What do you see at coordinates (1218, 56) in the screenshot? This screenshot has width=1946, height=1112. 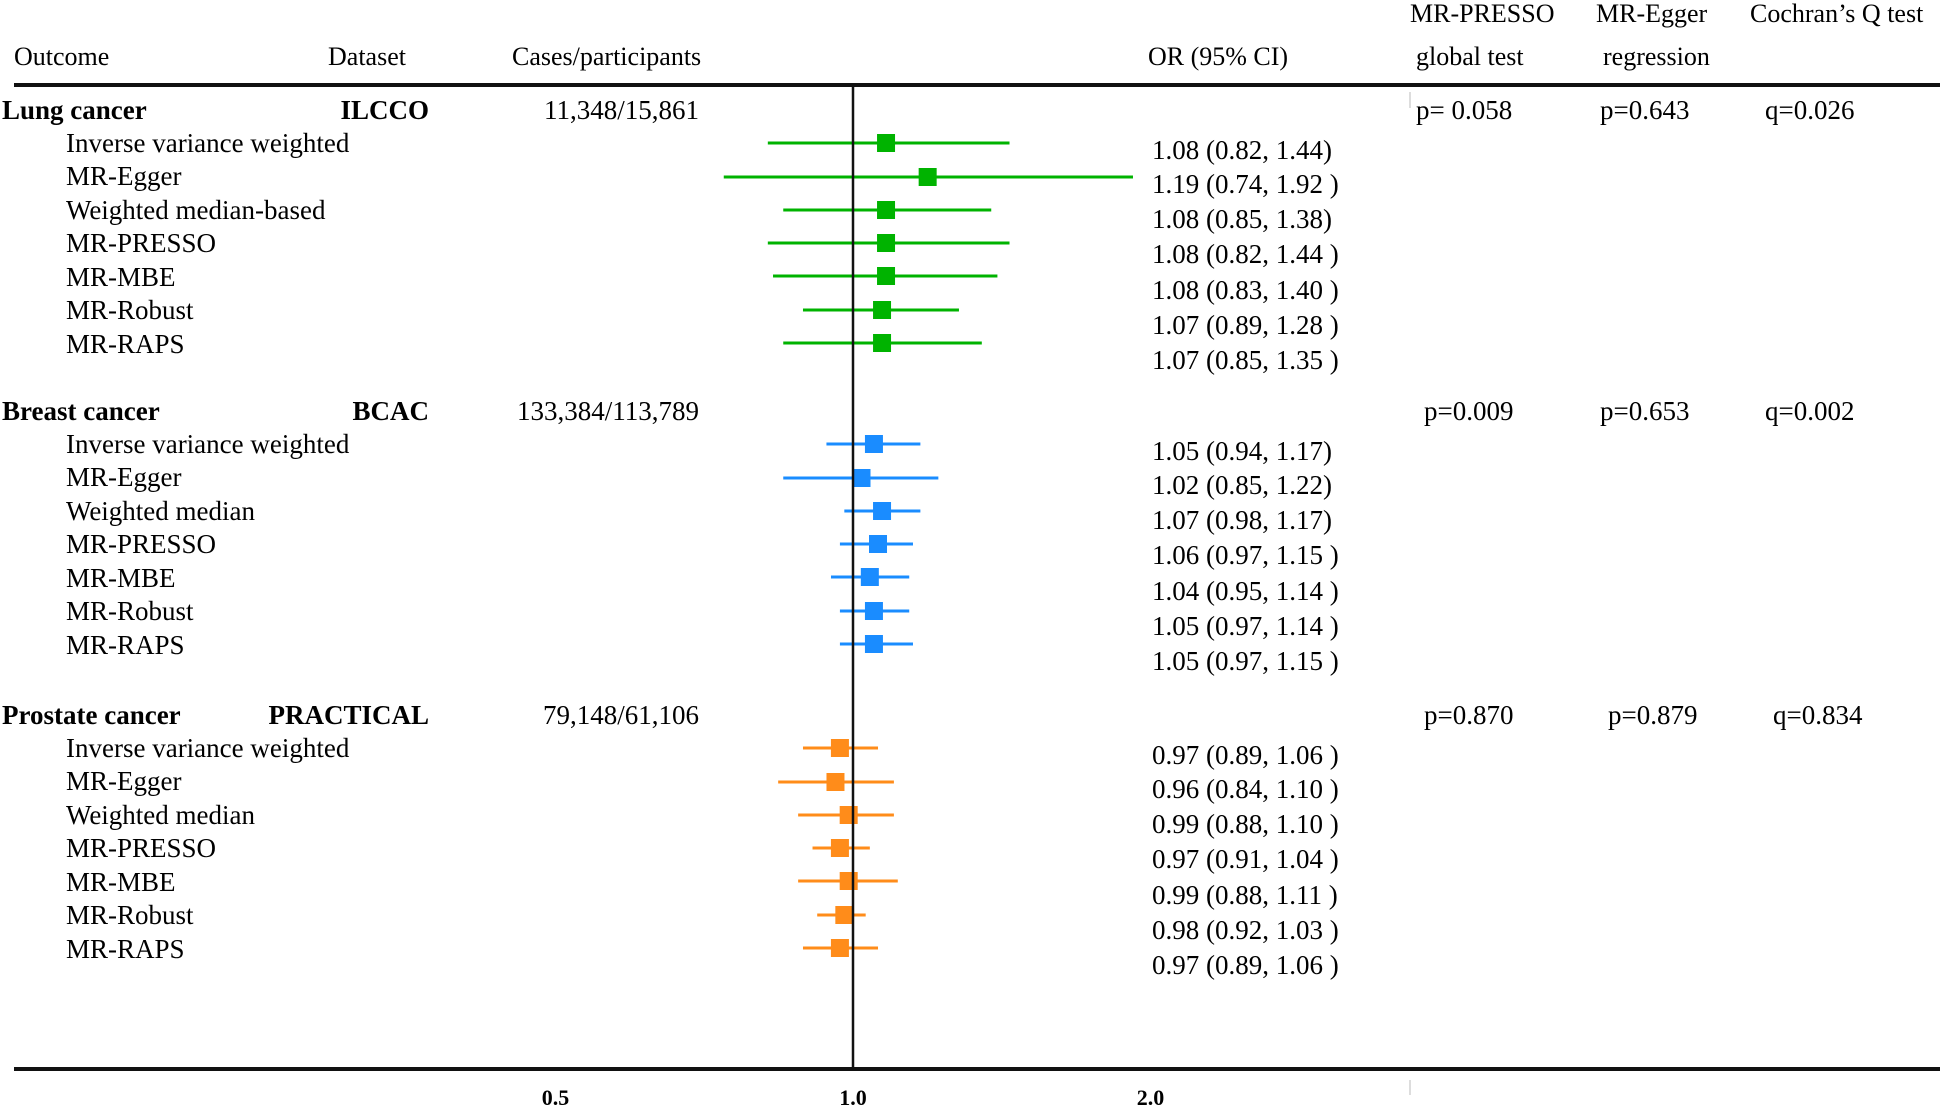 I see `header-or-ci: OR (95% CI)` at bounding box center [1218, 56].